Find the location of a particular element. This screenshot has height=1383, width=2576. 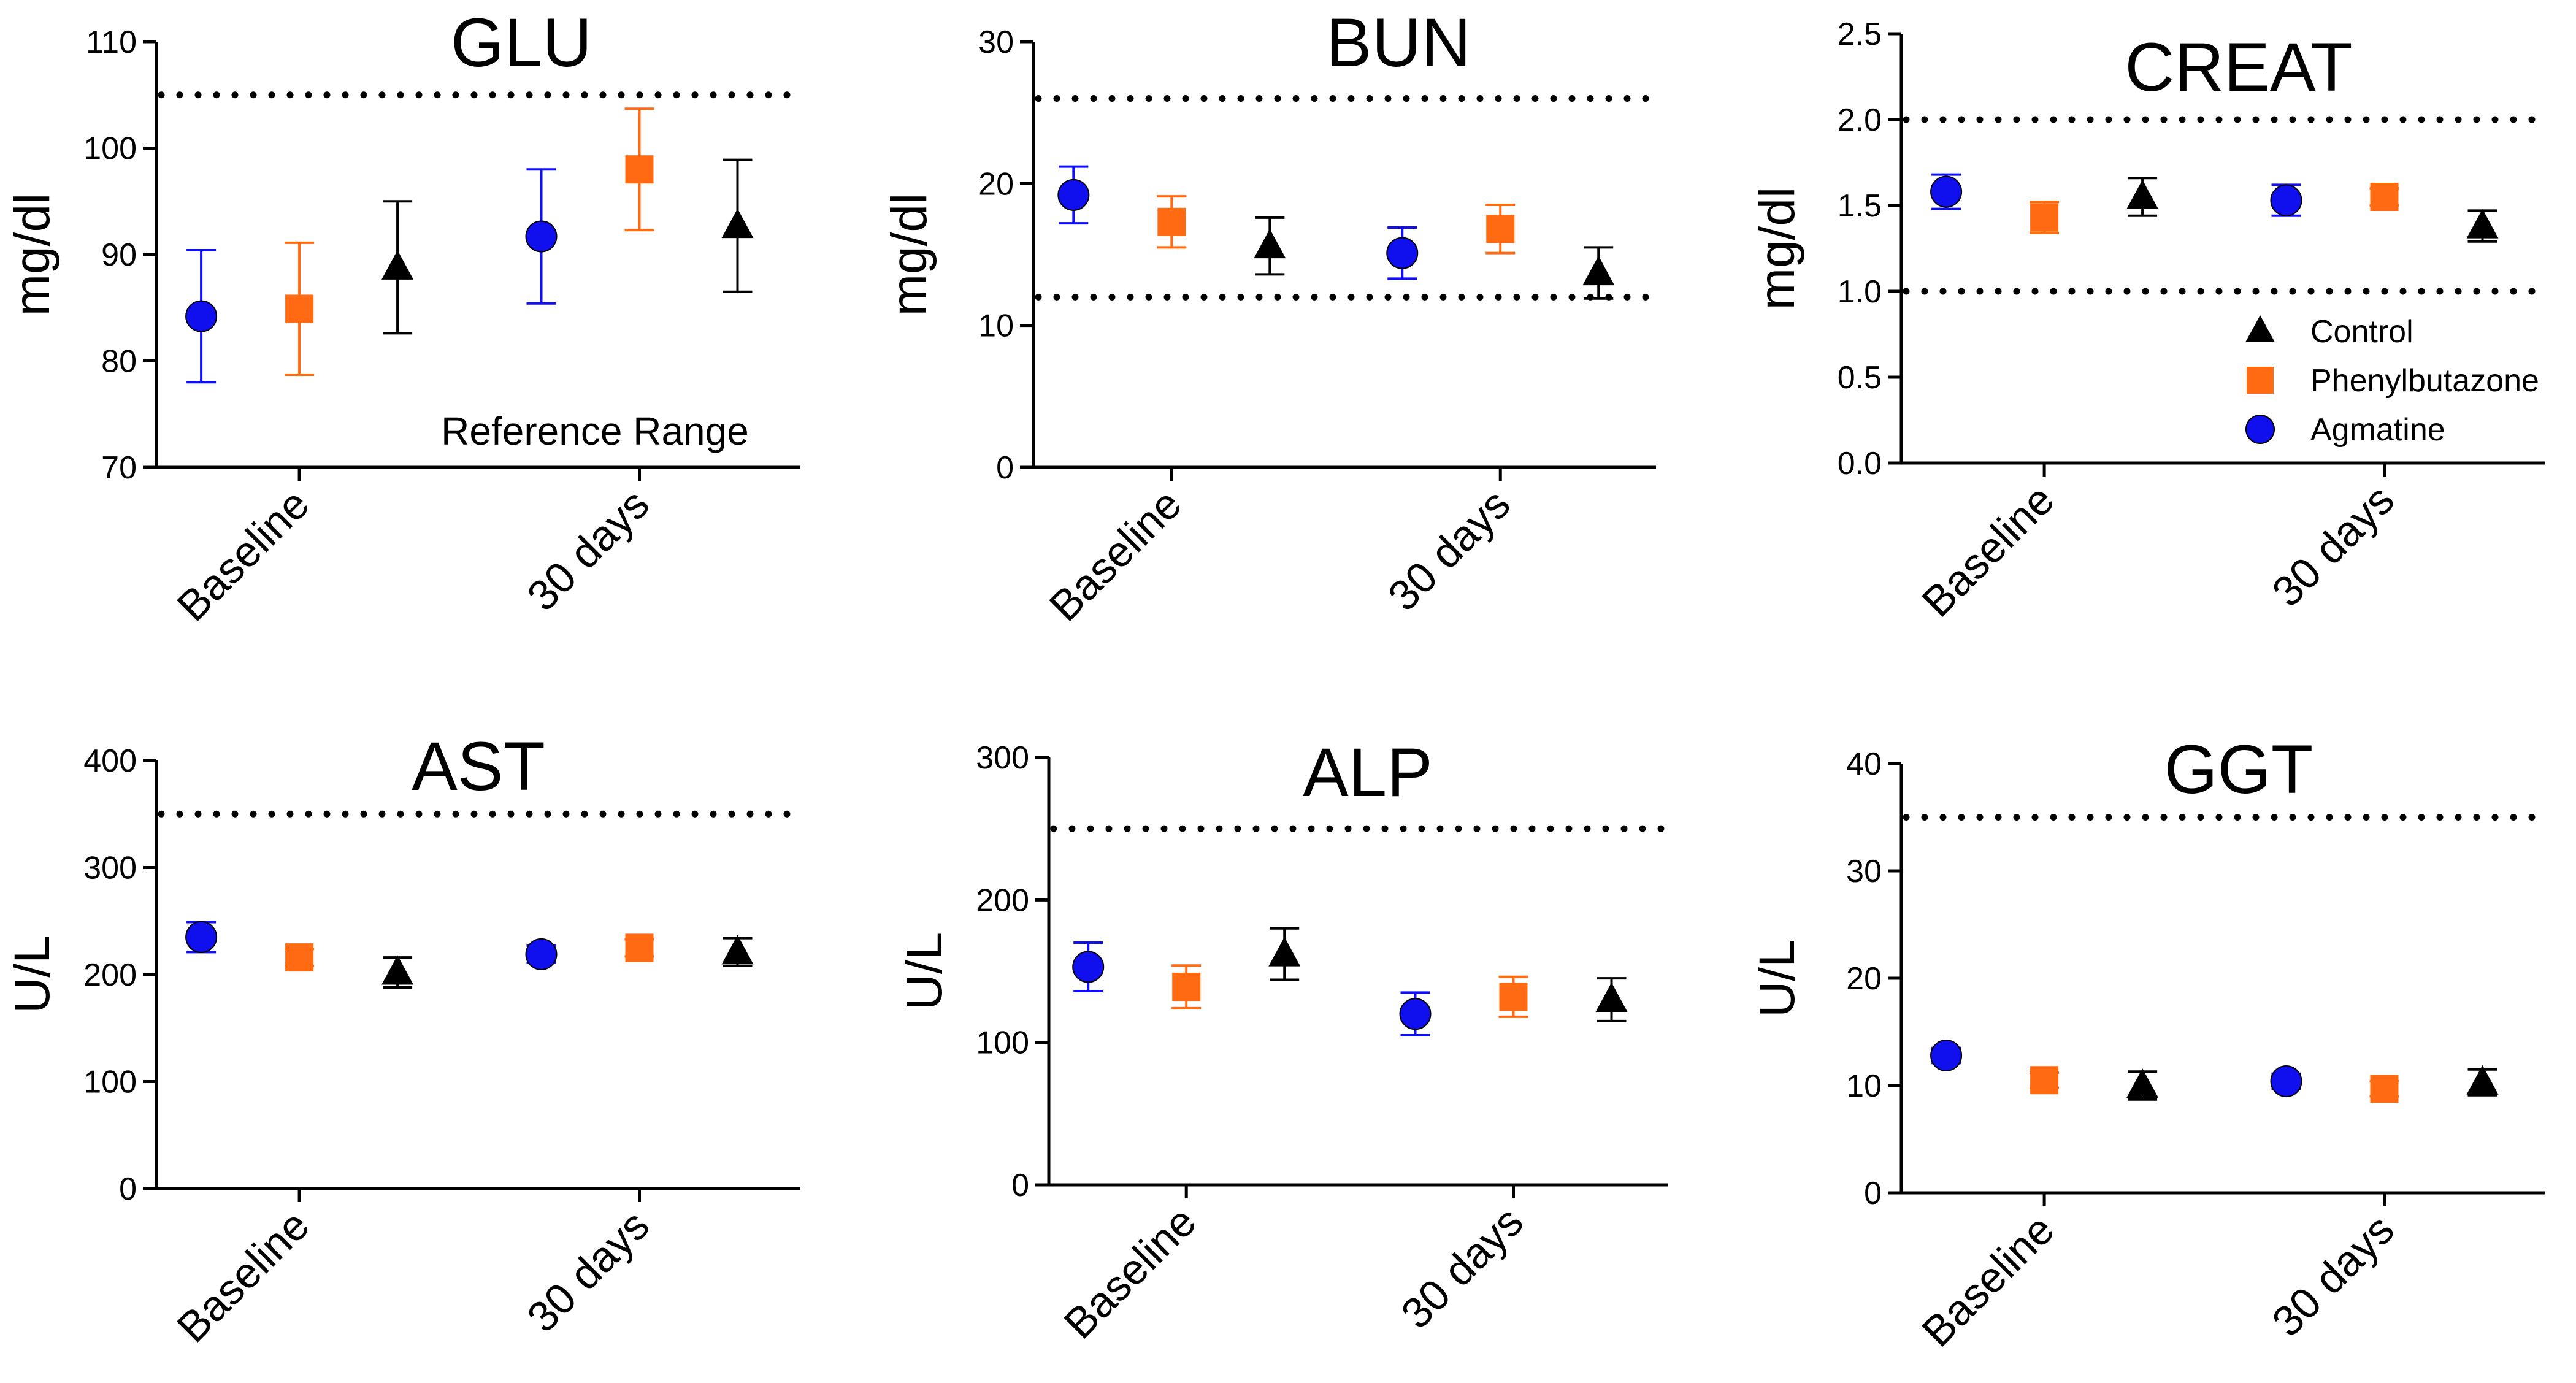

legend-item-agmatine: Agmatine is located at coordinates (2345, 430).